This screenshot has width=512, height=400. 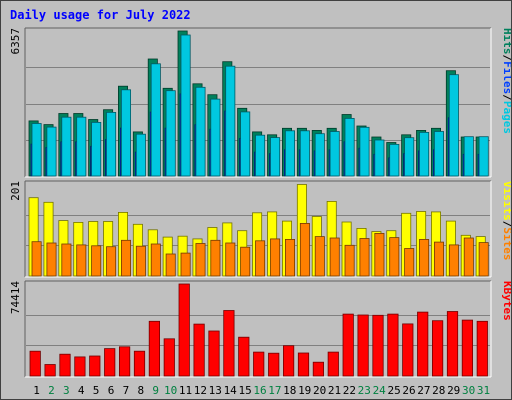 I want to click on x-tick-label: 13, so click(x=215, y=390).